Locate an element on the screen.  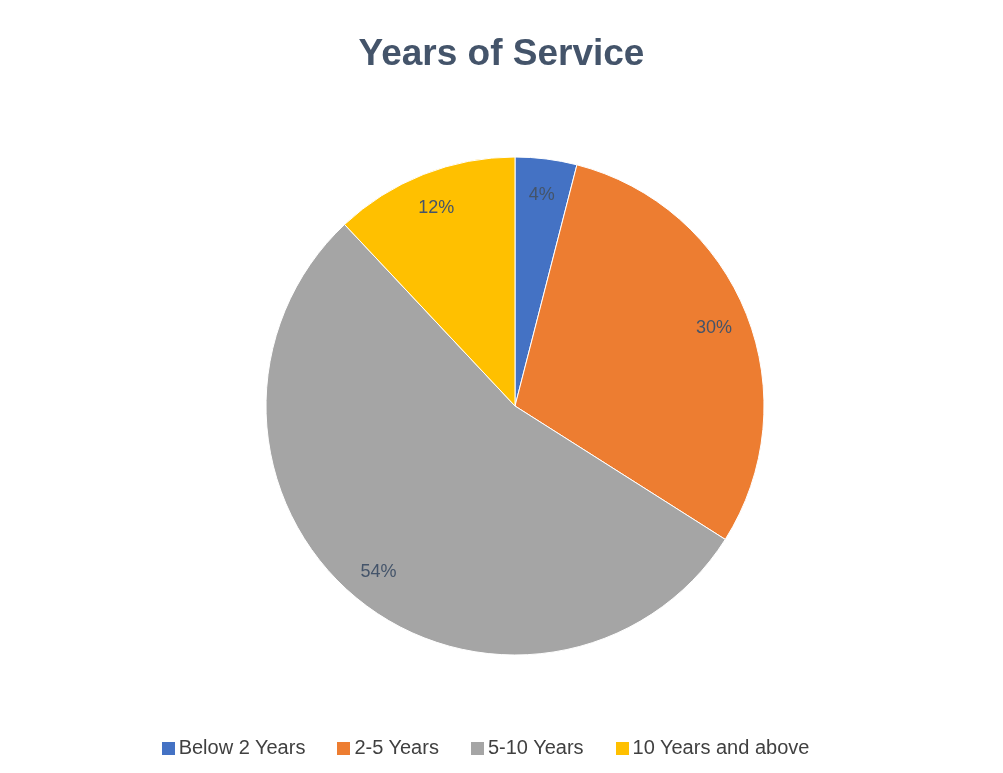
legend-label: 10 Years and above is located at coordinates (721, 747).